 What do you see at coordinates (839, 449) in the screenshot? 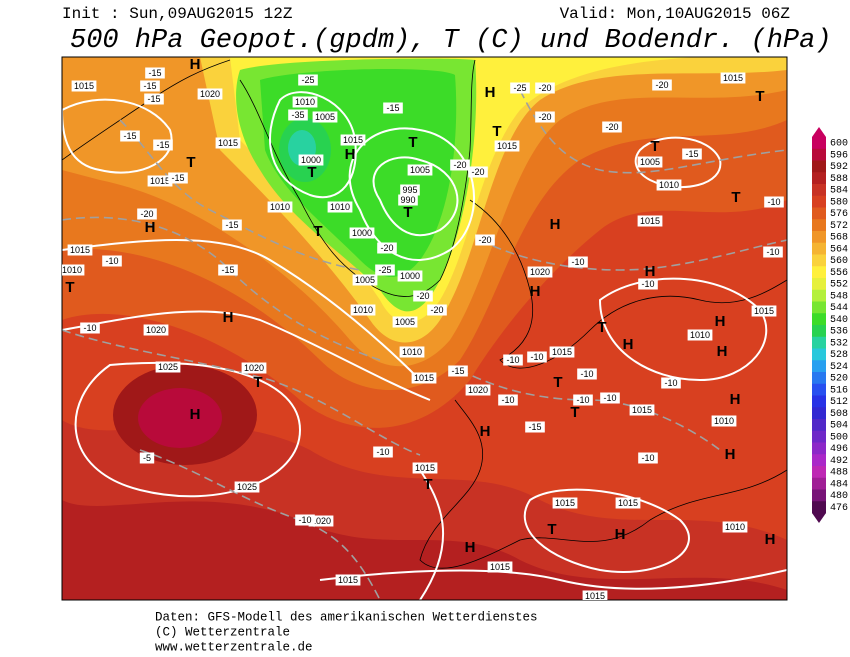
I see `colorbar-label: 496` at bounding box center [839, 449].